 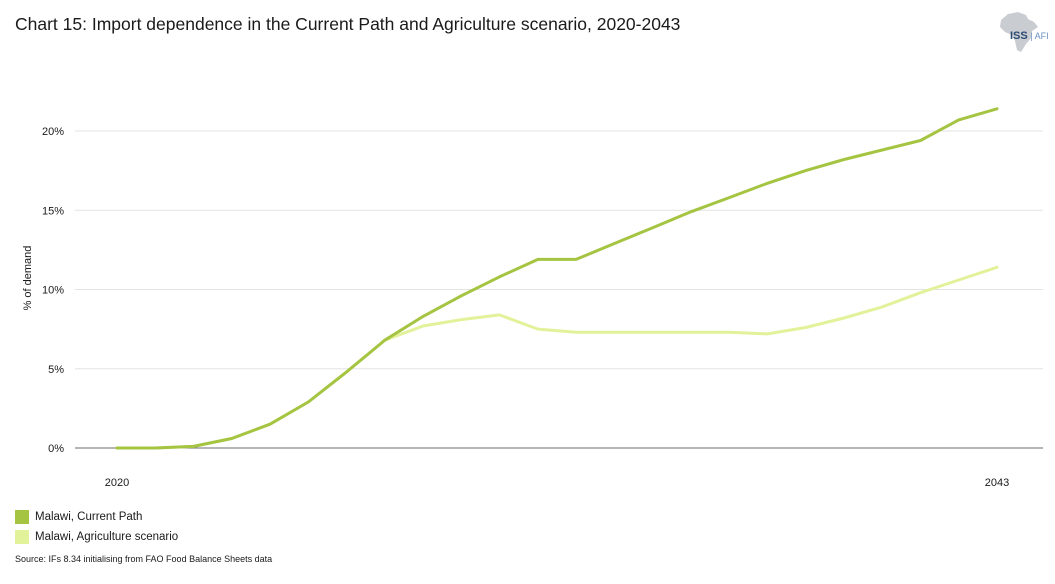 What do you see at coordinates (107, 537) in the screenshot?
I see `legend-label-agriculture-scenario: Malawi, Agriculture scenario` at bounding box center [107, 537].